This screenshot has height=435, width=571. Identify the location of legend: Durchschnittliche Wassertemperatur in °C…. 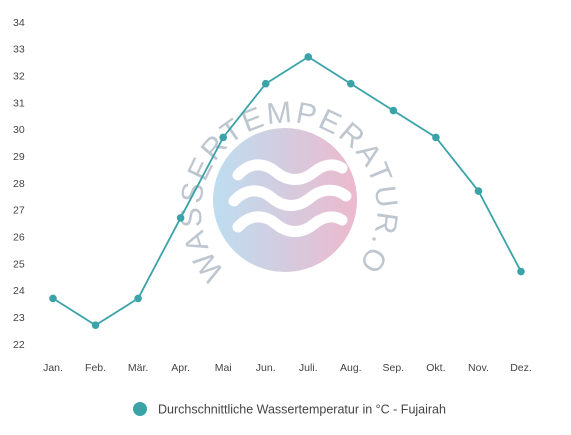
(289, 409).